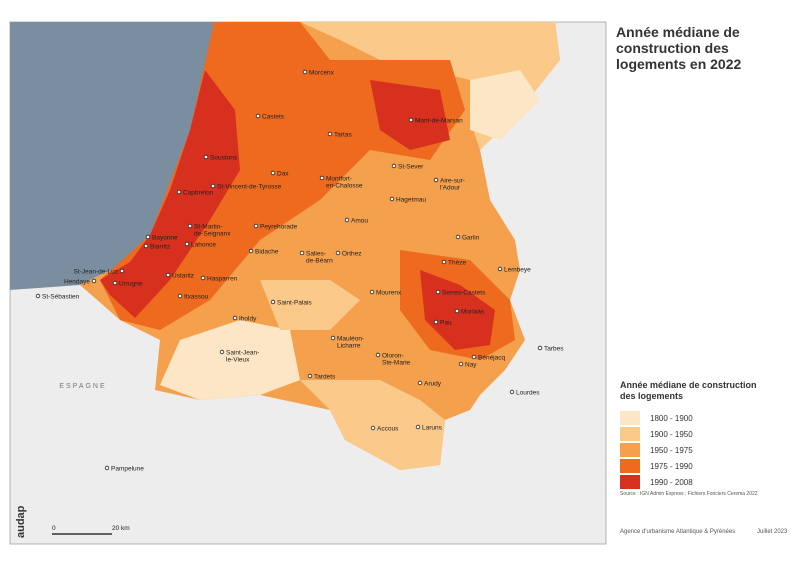 The height and width of the screenshot is (566, 800). I want to click on place-label: Urrugne, so click(131, 284).